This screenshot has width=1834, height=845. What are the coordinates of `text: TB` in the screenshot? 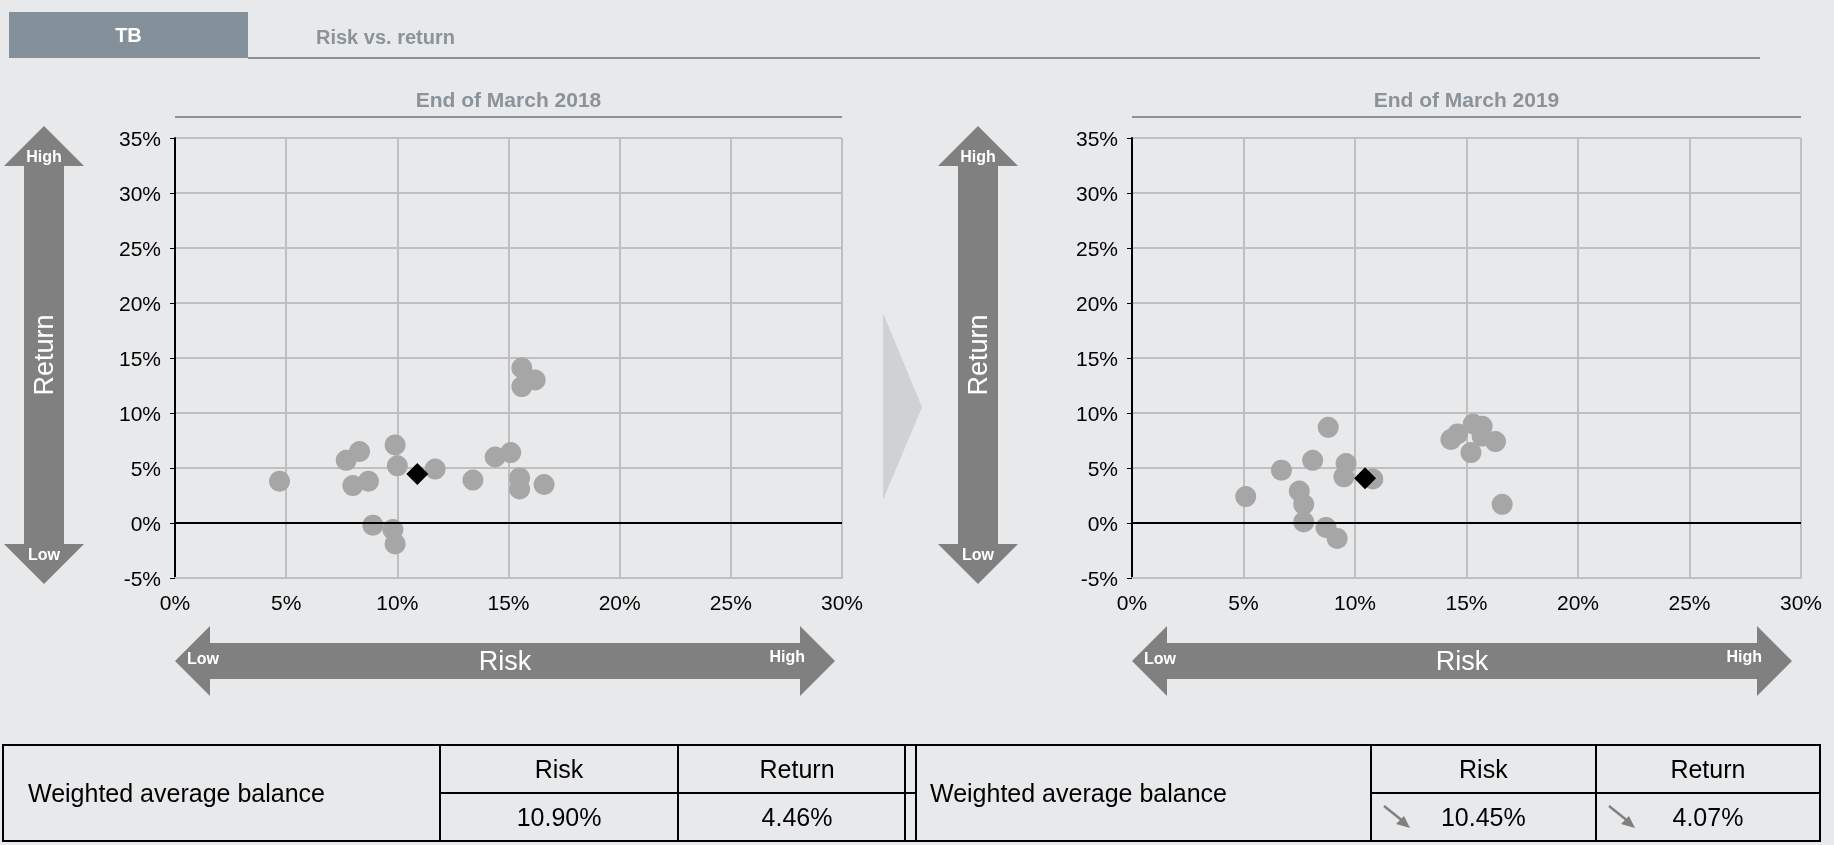 It's located at (128, 35).